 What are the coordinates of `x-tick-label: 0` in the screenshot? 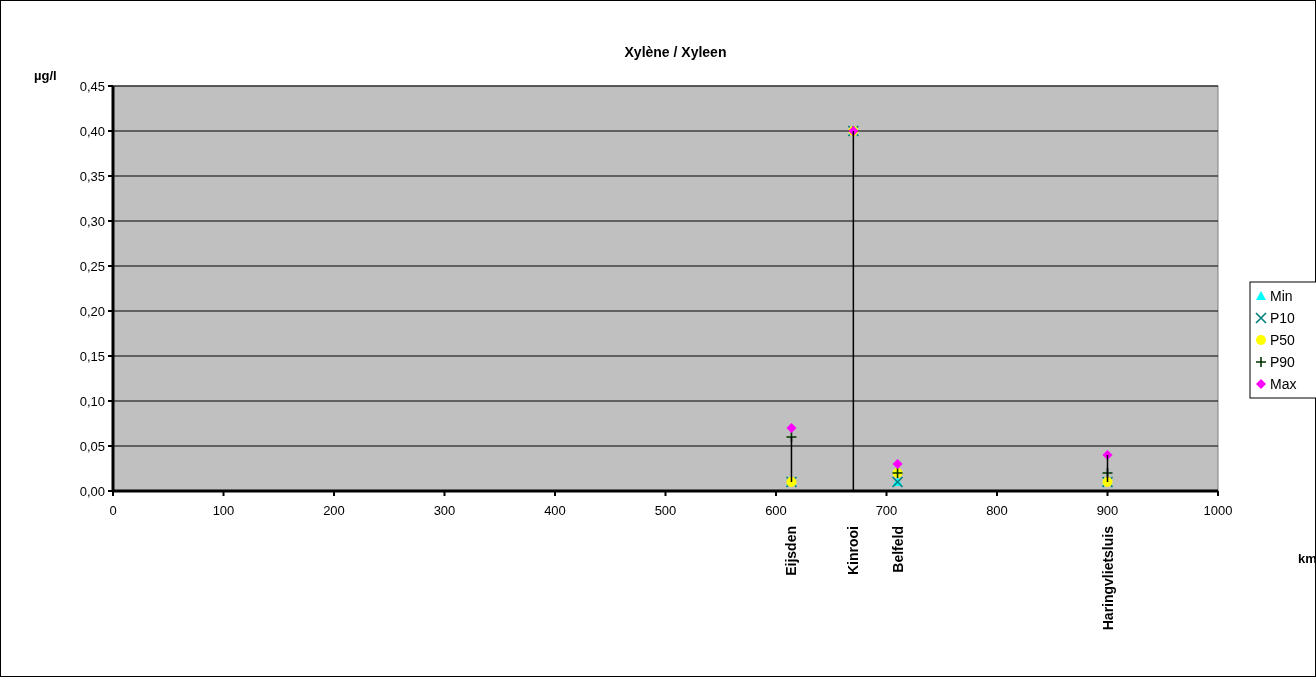 It's located at (113, 510).